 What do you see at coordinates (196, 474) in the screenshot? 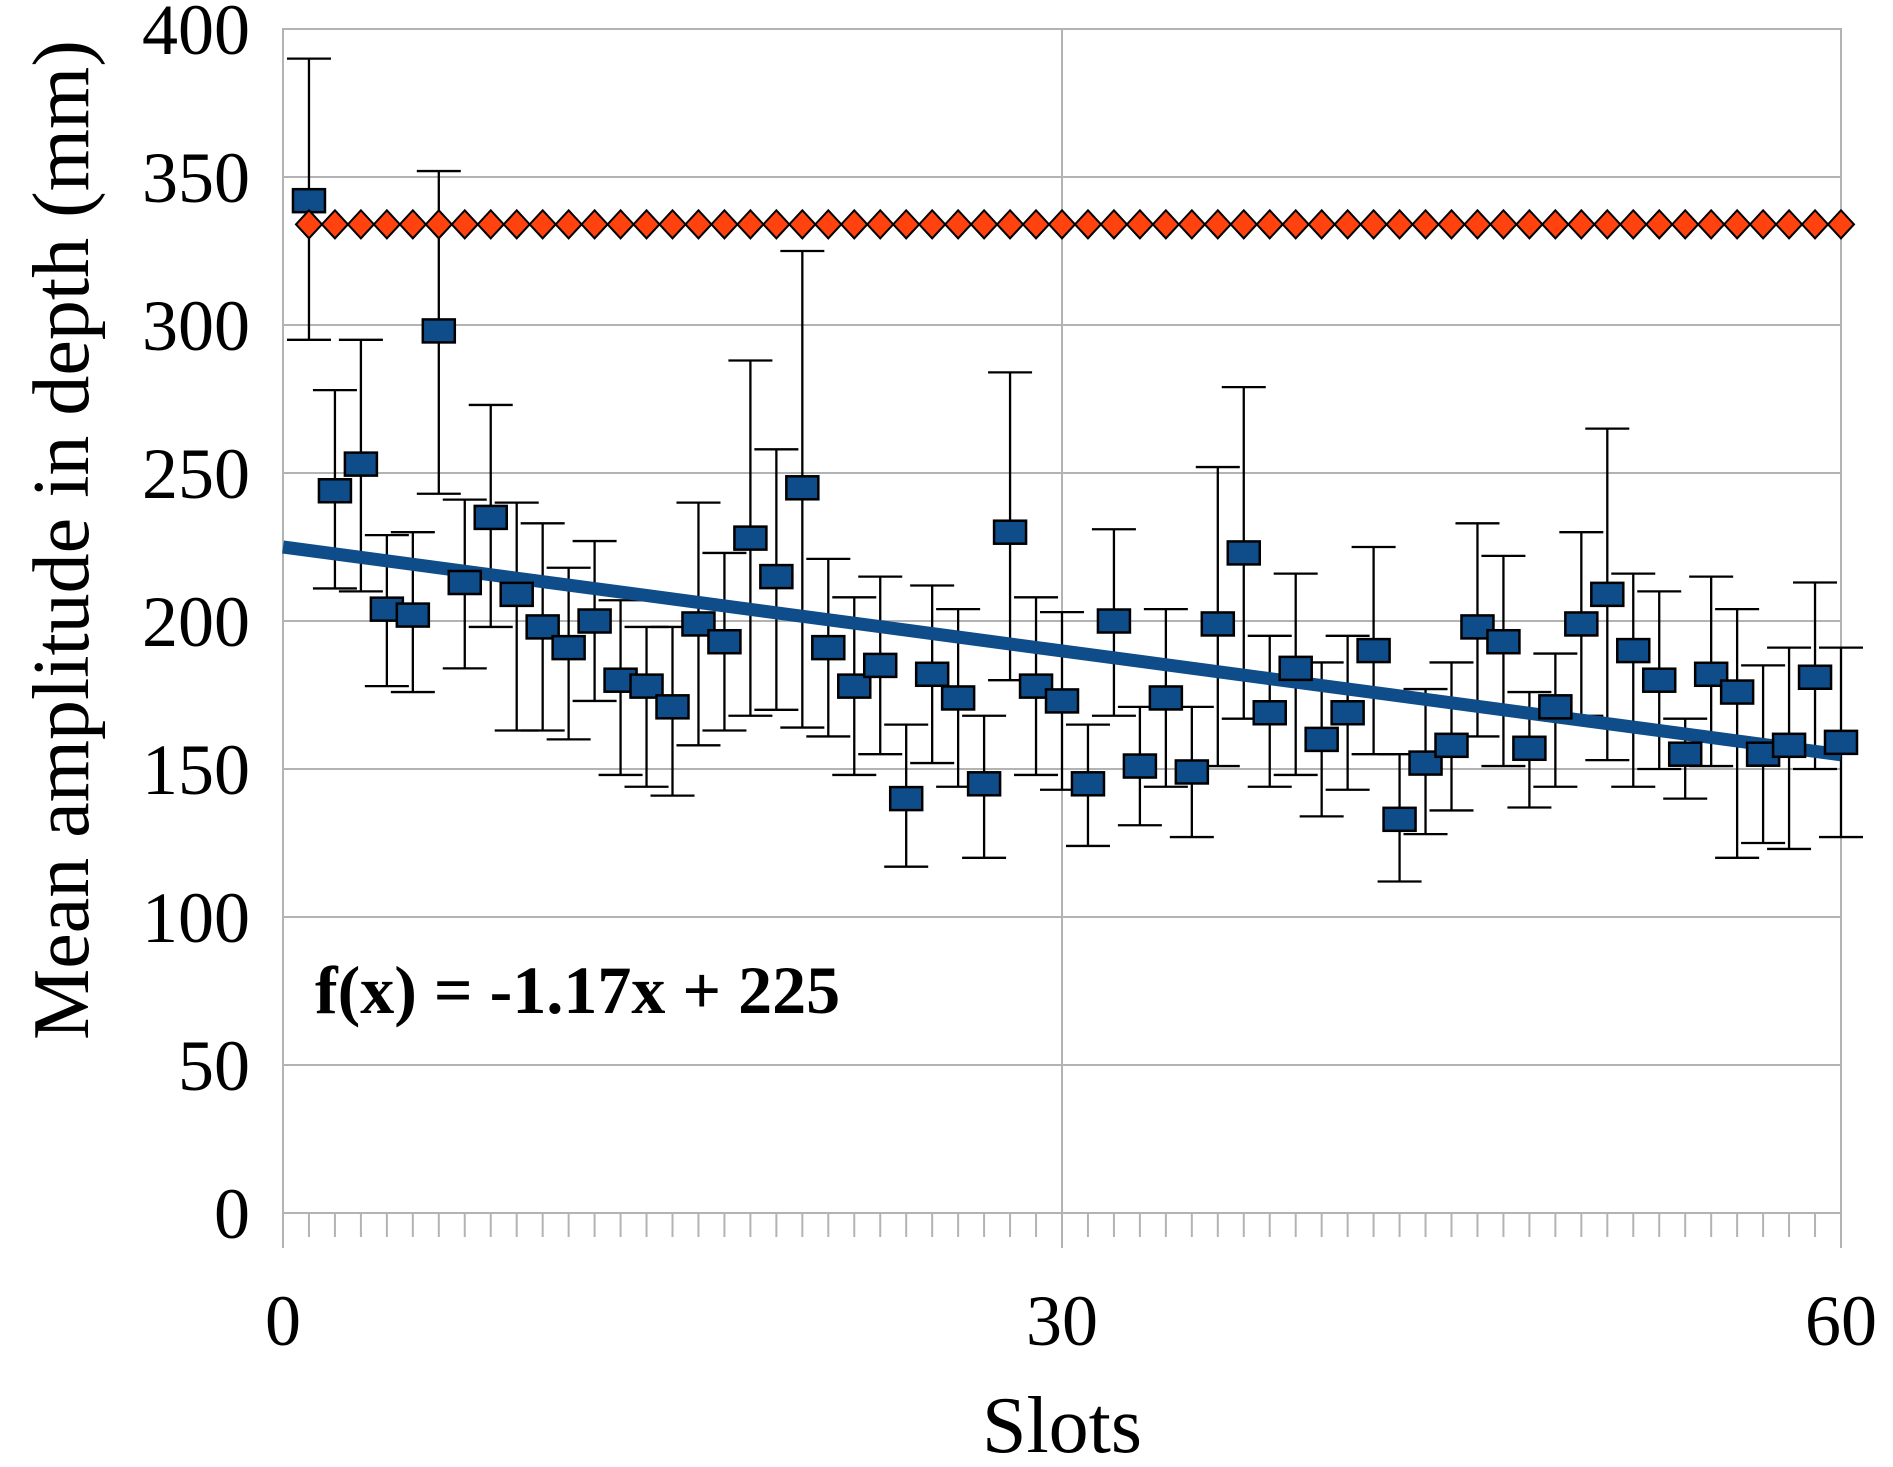
I see `y-tick-label-250: 250` at bounding box center [196, 474].